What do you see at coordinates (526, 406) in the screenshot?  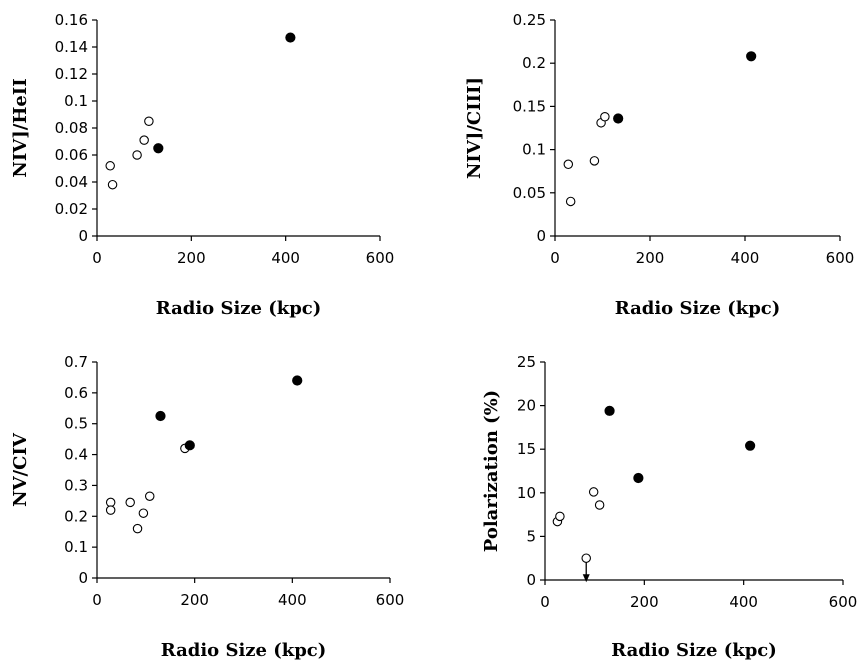 I see `y-tick-label: 20` at bounding box center [526, 406].